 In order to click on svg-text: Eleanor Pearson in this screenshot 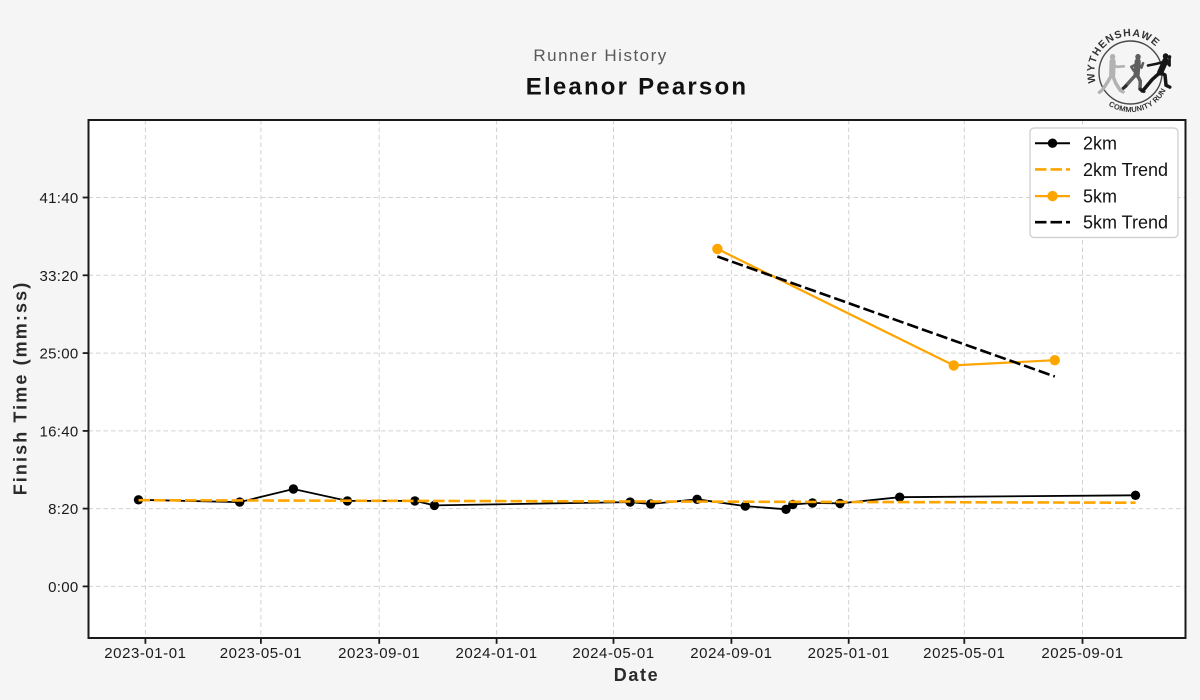, I will do `click(637, 87)`.